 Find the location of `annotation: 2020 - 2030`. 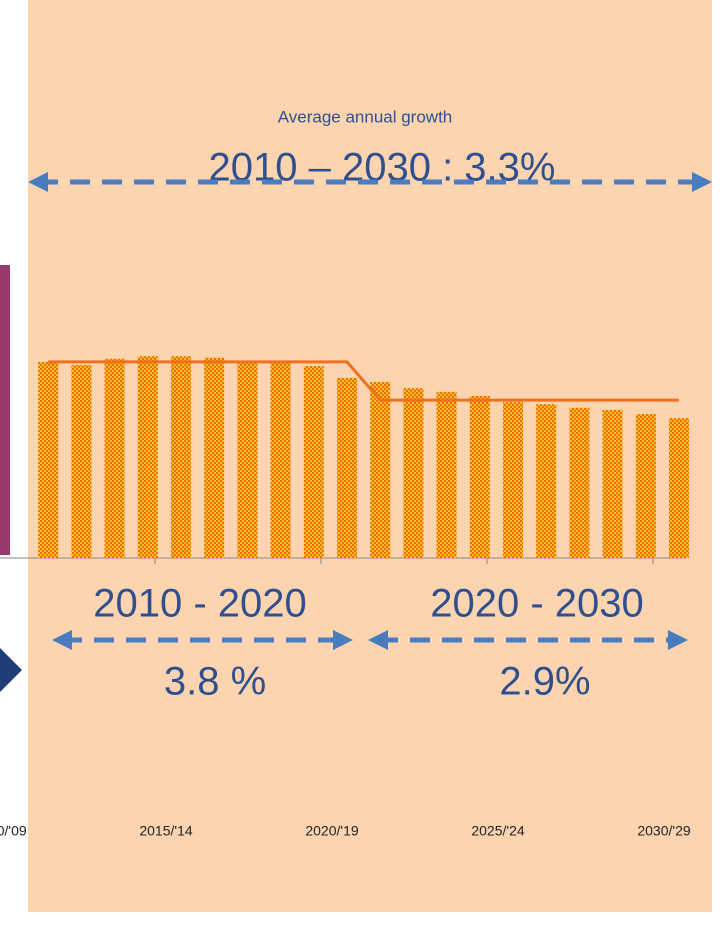

annotation: 2020 - 2030 is located at coordinates (537, 604).